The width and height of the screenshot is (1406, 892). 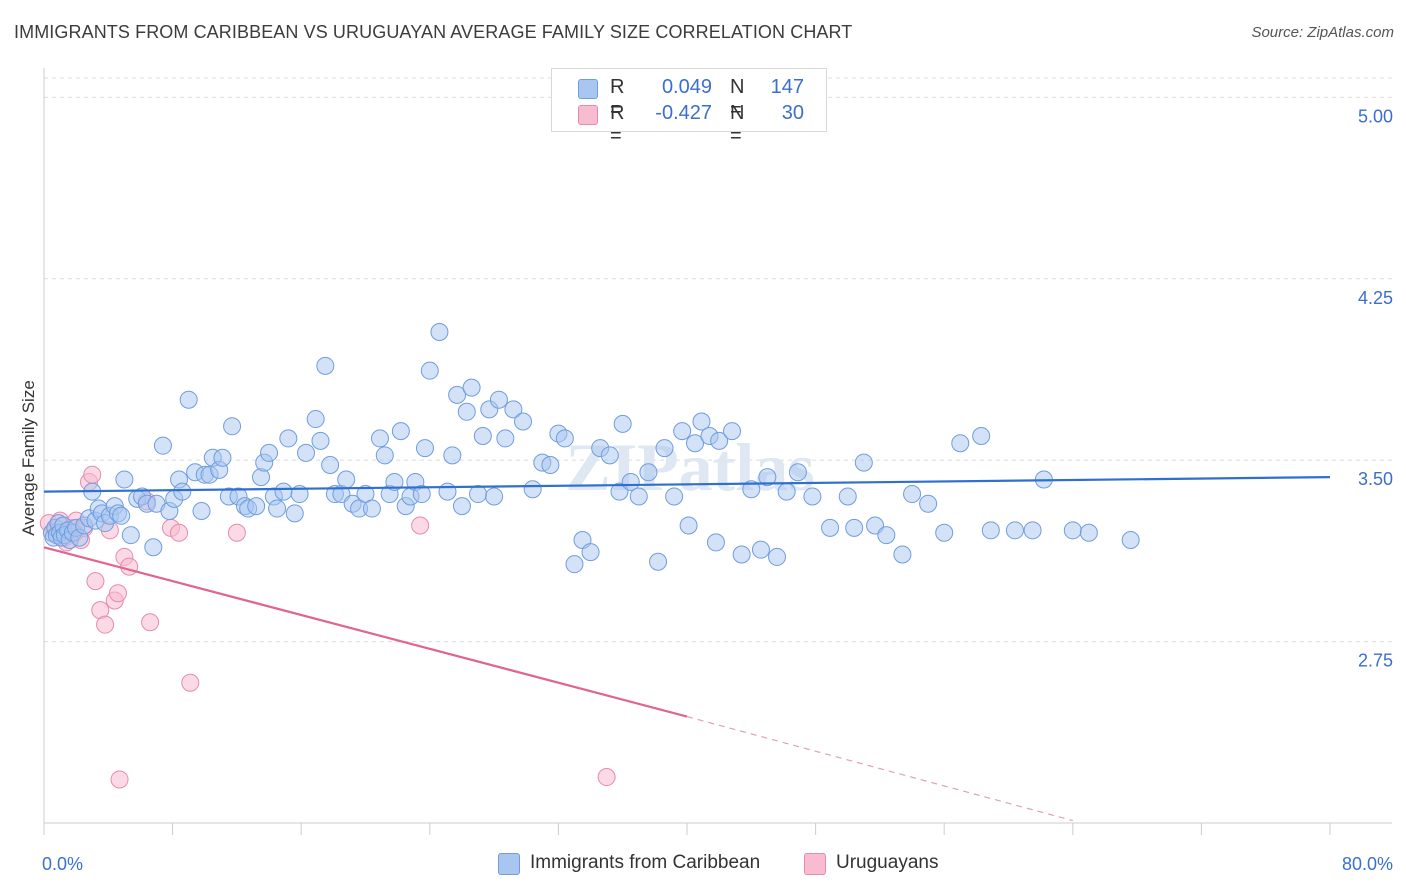 What do you see at coordinates (787, 87) in the screenshot?
I see `legend-n-value: 147` at bounding box center [787, 87].